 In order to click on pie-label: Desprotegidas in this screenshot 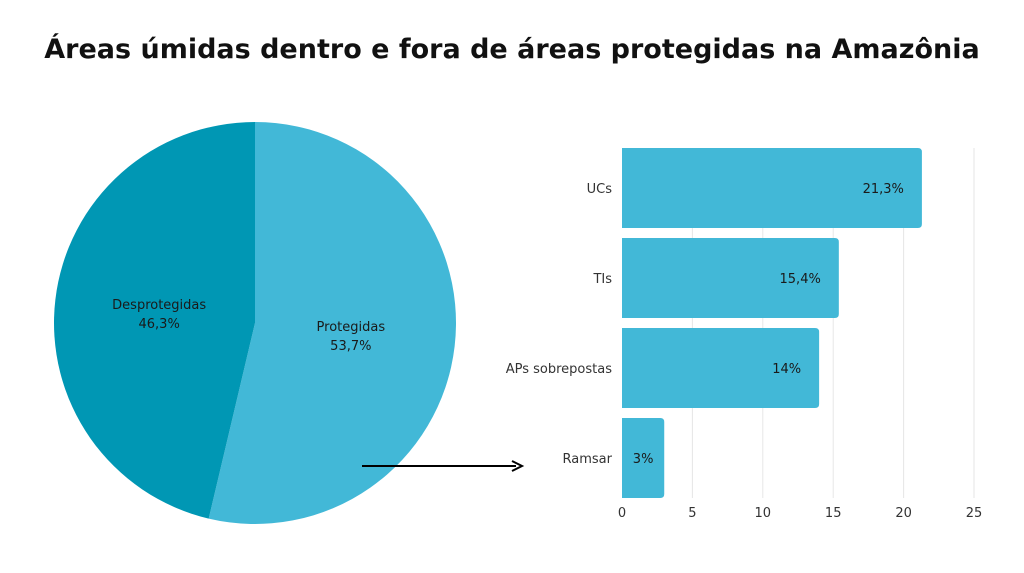, I will do `click(159, 305)`.